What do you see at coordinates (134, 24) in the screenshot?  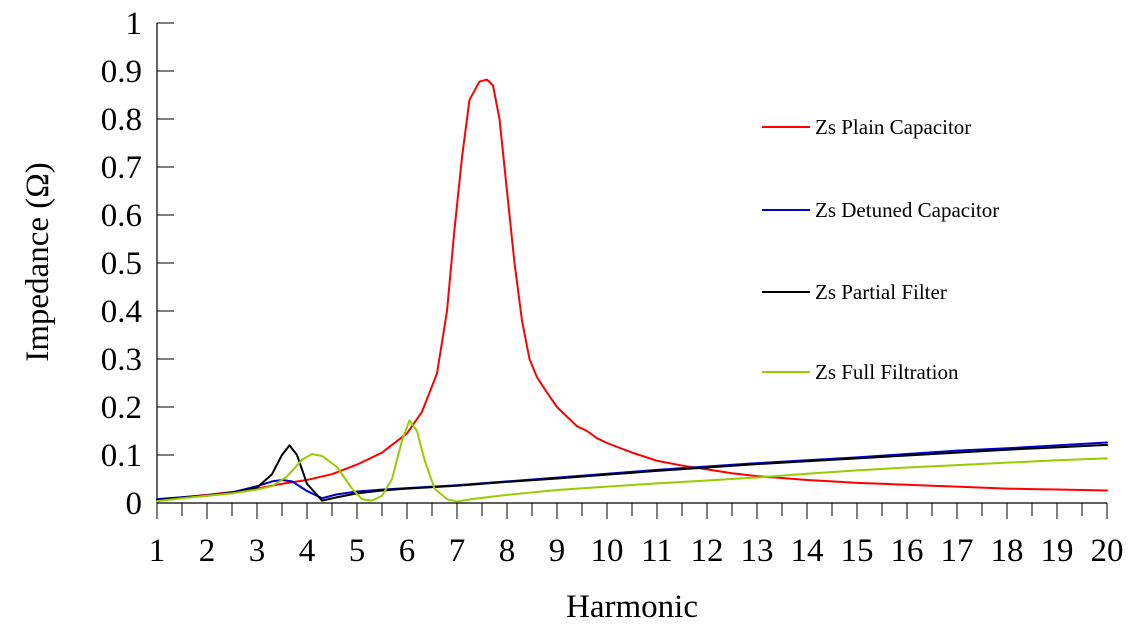 I see `y-tick-label: 1` at bounding box center [134, 24].